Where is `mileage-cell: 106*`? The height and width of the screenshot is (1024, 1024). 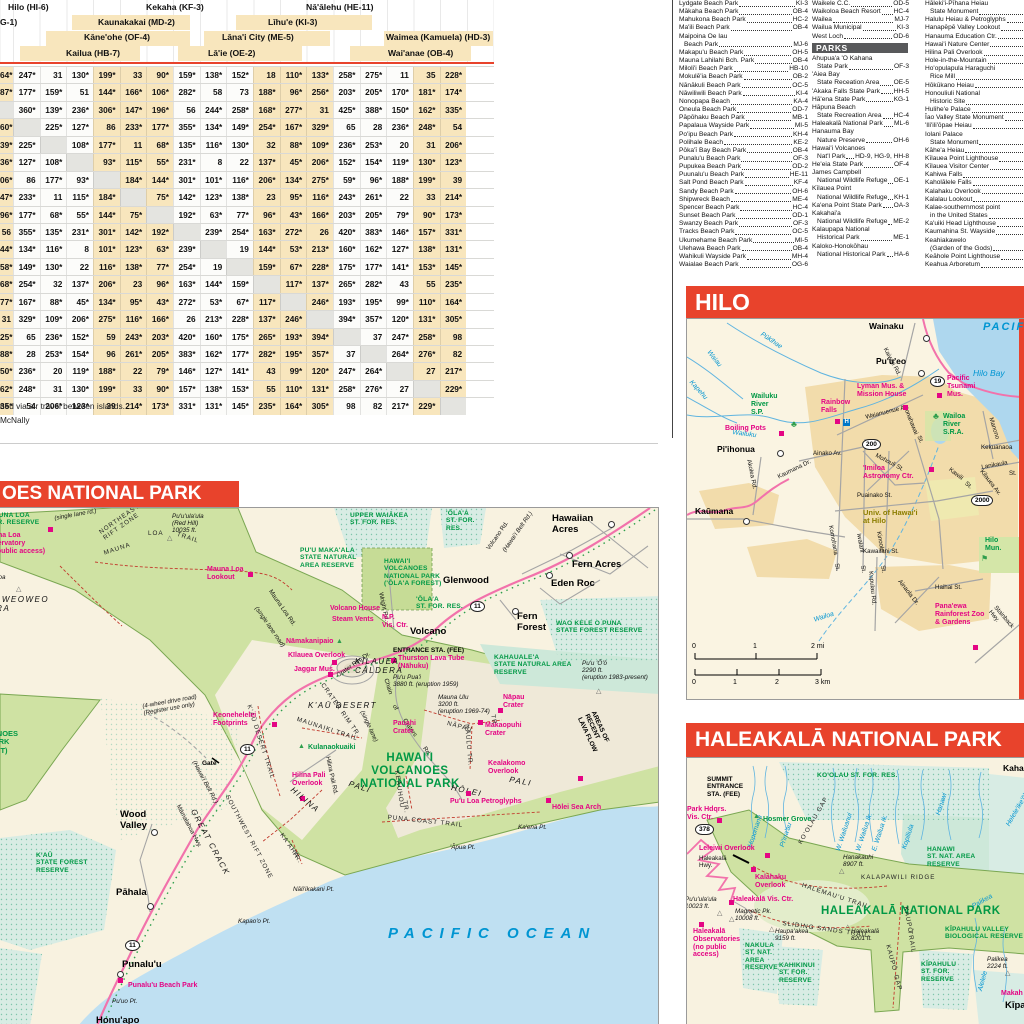 mileage-cell: 106* is located at coordinates (159, 92).